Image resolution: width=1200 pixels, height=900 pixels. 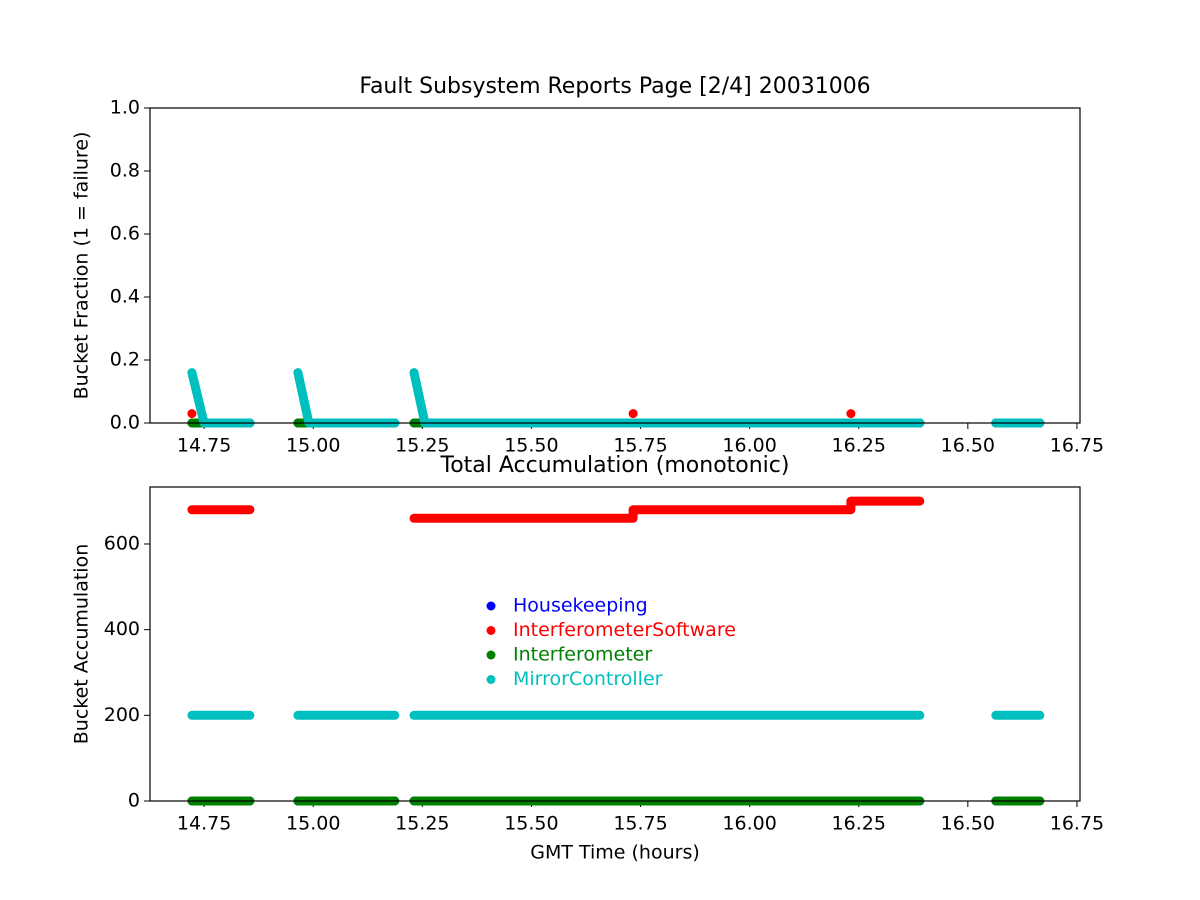 What do you see at coordinates (580, 606) in the screenshot?
I see `legend-label: Housekeeping` at bounding box center [580, 606].